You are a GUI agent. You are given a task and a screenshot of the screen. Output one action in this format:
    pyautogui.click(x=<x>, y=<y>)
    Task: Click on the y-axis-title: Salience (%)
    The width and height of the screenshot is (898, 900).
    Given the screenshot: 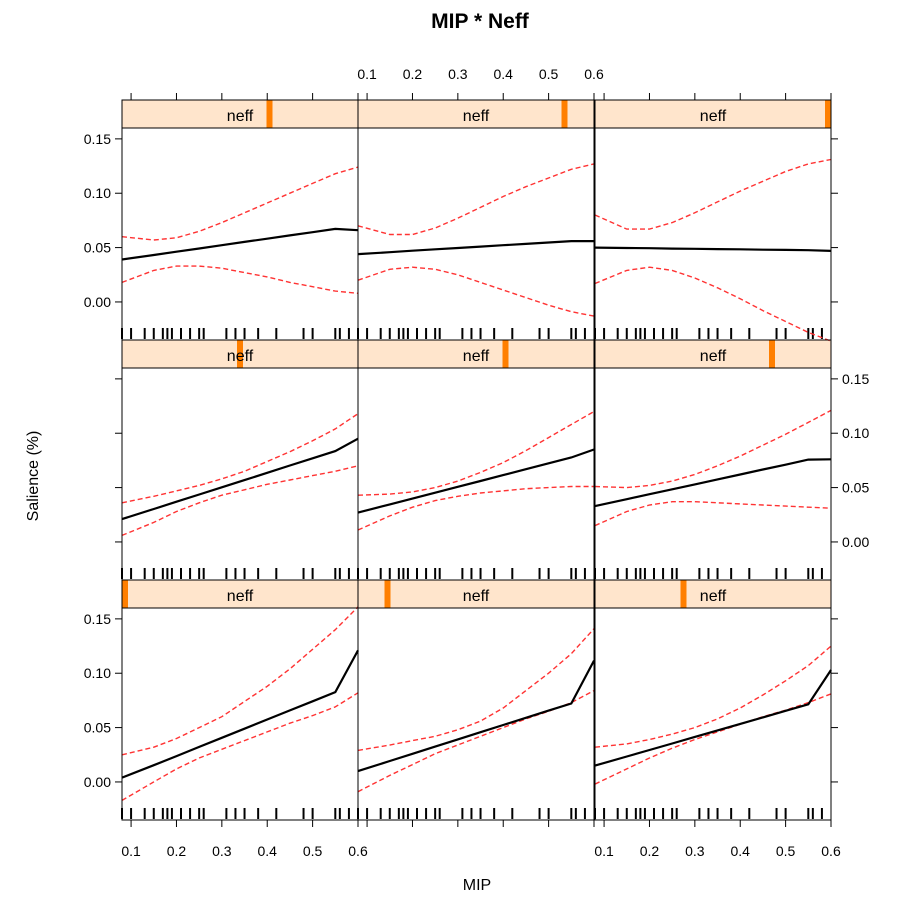 What is the action you would take?
    pyautogui.click(x=33, y=476)
    